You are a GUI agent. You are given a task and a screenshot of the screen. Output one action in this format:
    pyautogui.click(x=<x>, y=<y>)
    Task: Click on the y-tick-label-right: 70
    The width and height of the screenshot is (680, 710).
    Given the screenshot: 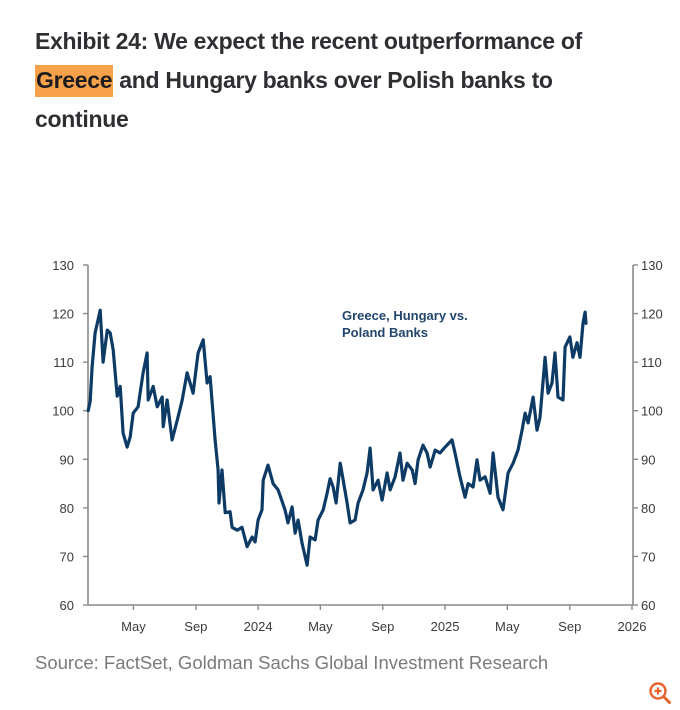 What is the action you would take?
    pyautogui.click(x=648, y=556)
    